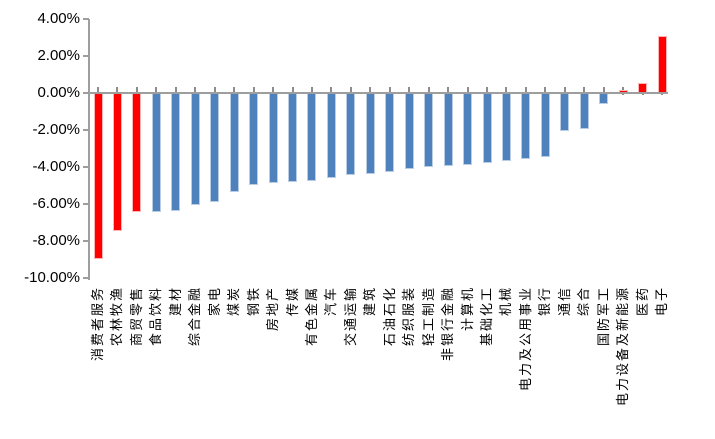 This screenshot has width=715, height=439. What do you see at coordinates (622, 346) in the screenshot?
I see `x-axis-category-label: 电力设备及新能源` at bounding box center [622, 346].